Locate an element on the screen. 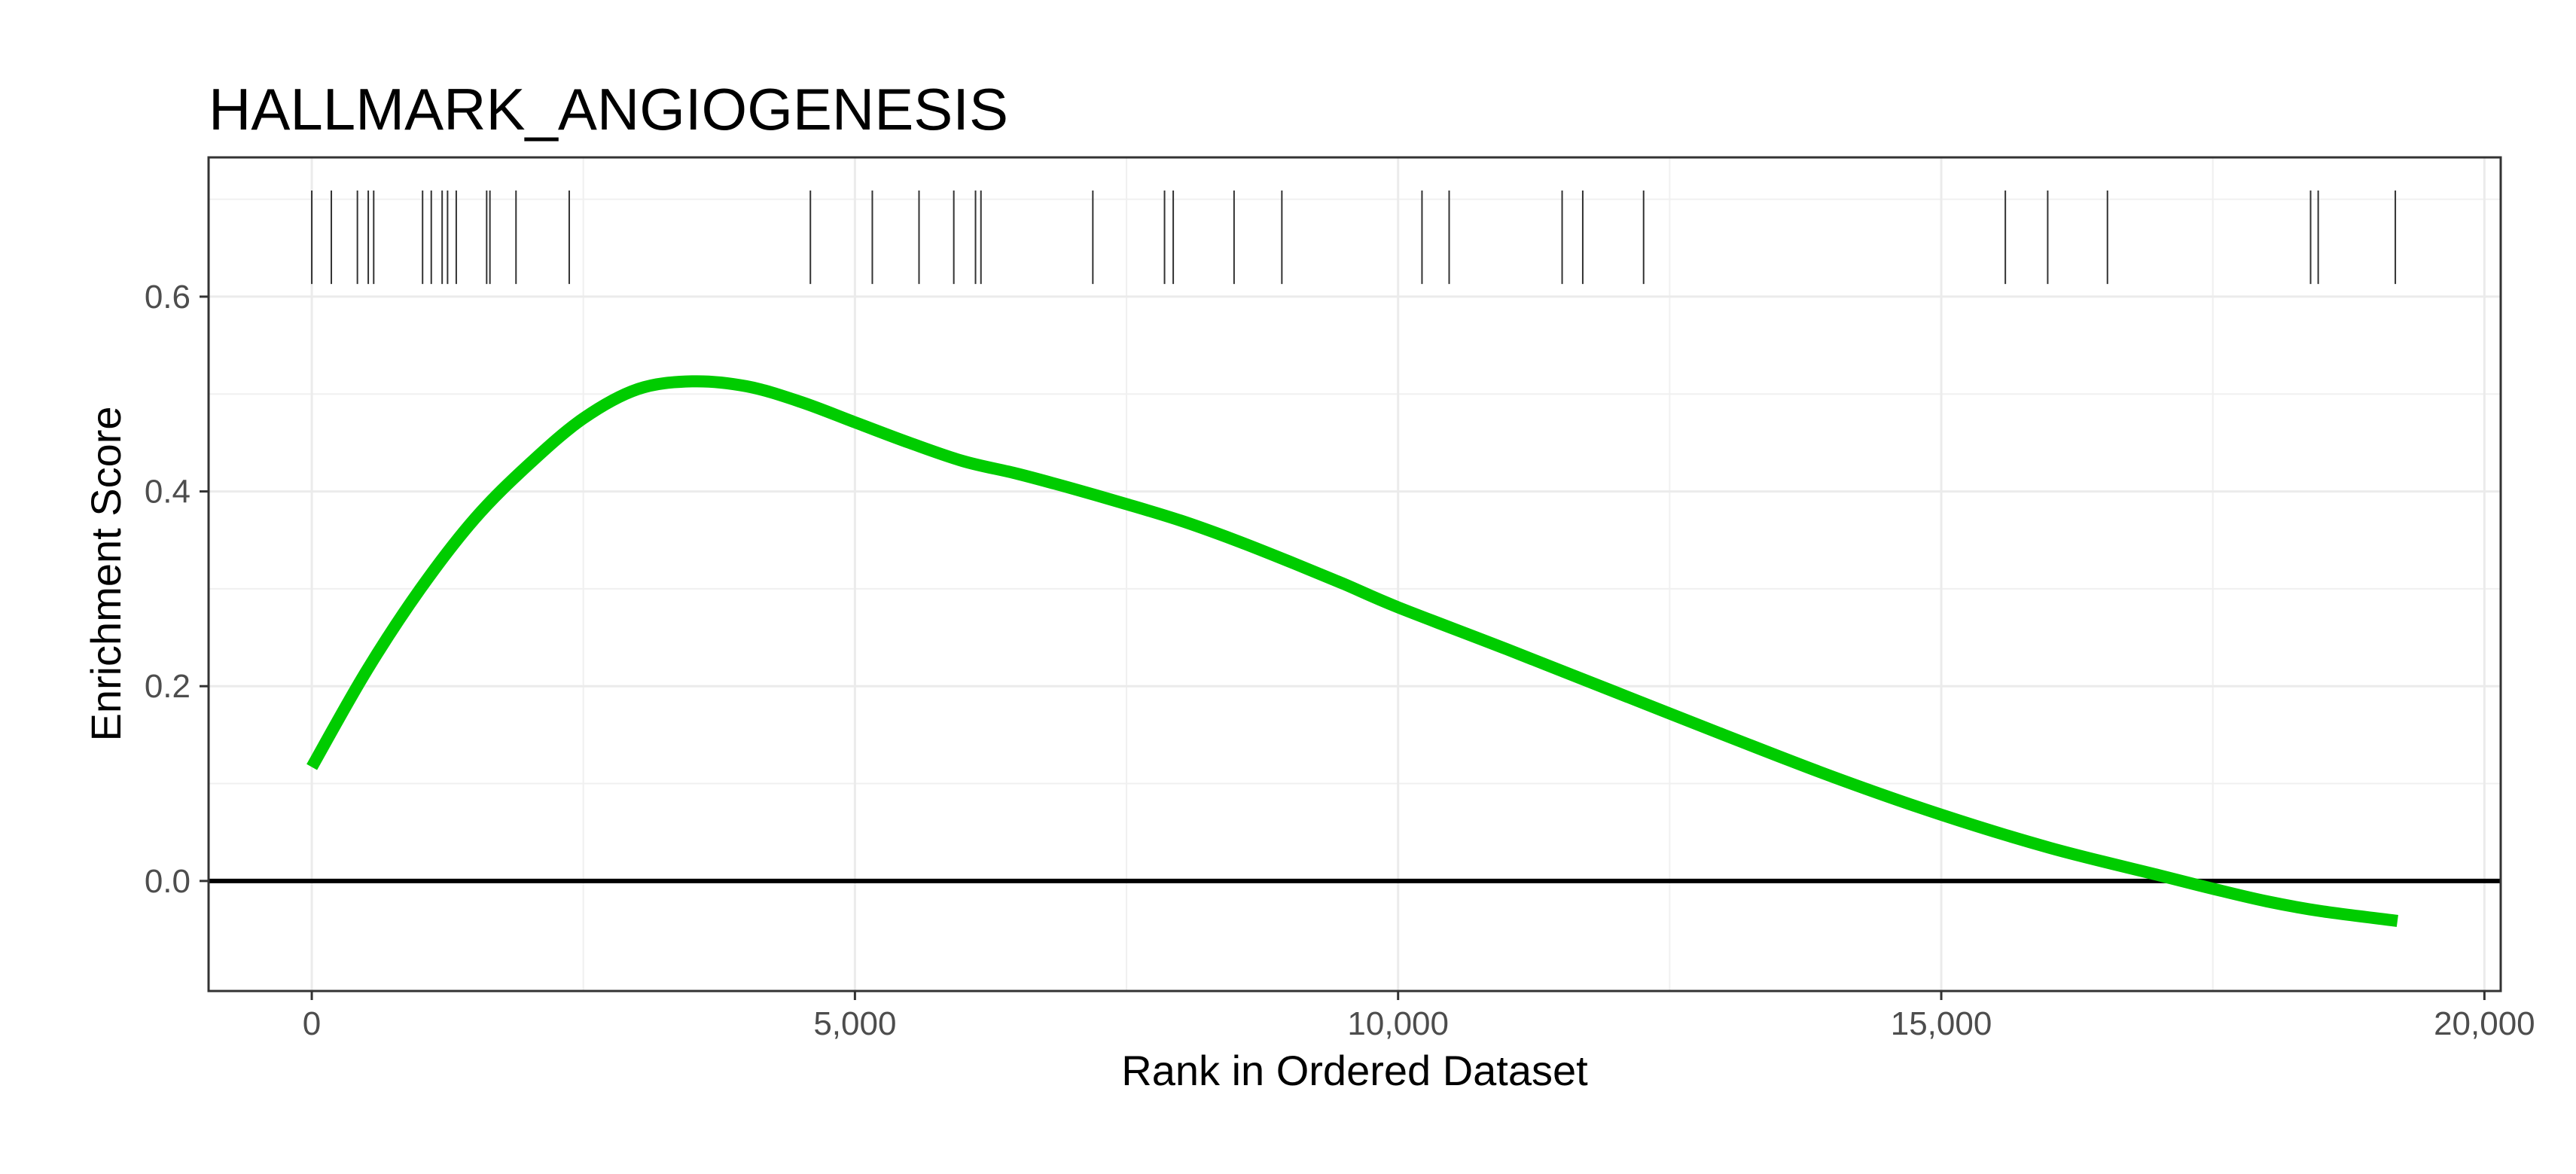  y-tick-label-0: 0.0 is located at coordinates (168, 881).